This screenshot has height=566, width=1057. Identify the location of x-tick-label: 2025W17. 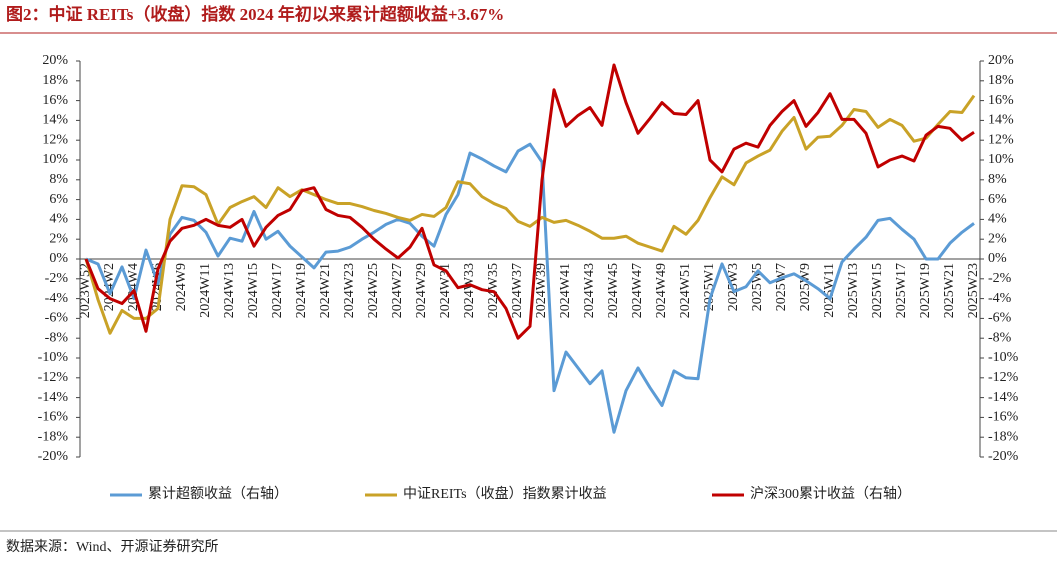
(901, 290).